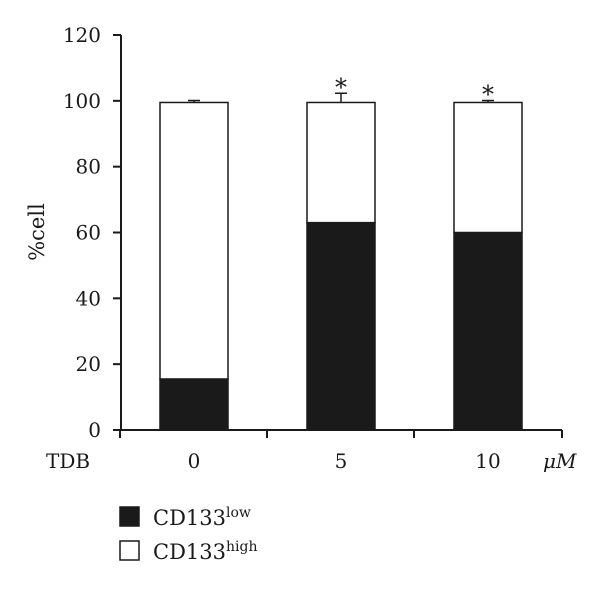  I want to click on x-ticks: 0 5 10, so click(341, 451).